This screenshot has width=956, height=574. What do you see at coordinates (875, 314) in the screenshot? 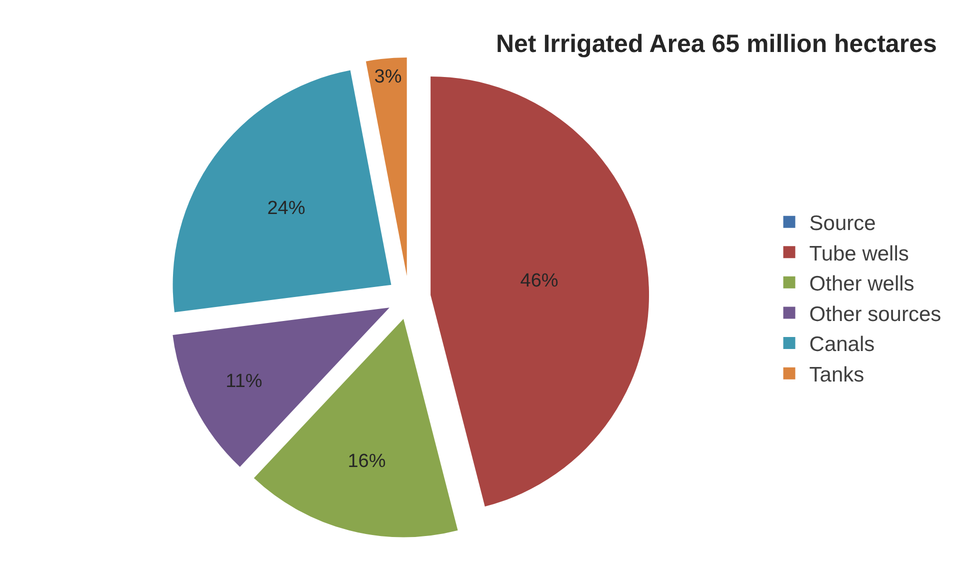
I see `legend-label: Other sources` at bounding box center [875, 314].